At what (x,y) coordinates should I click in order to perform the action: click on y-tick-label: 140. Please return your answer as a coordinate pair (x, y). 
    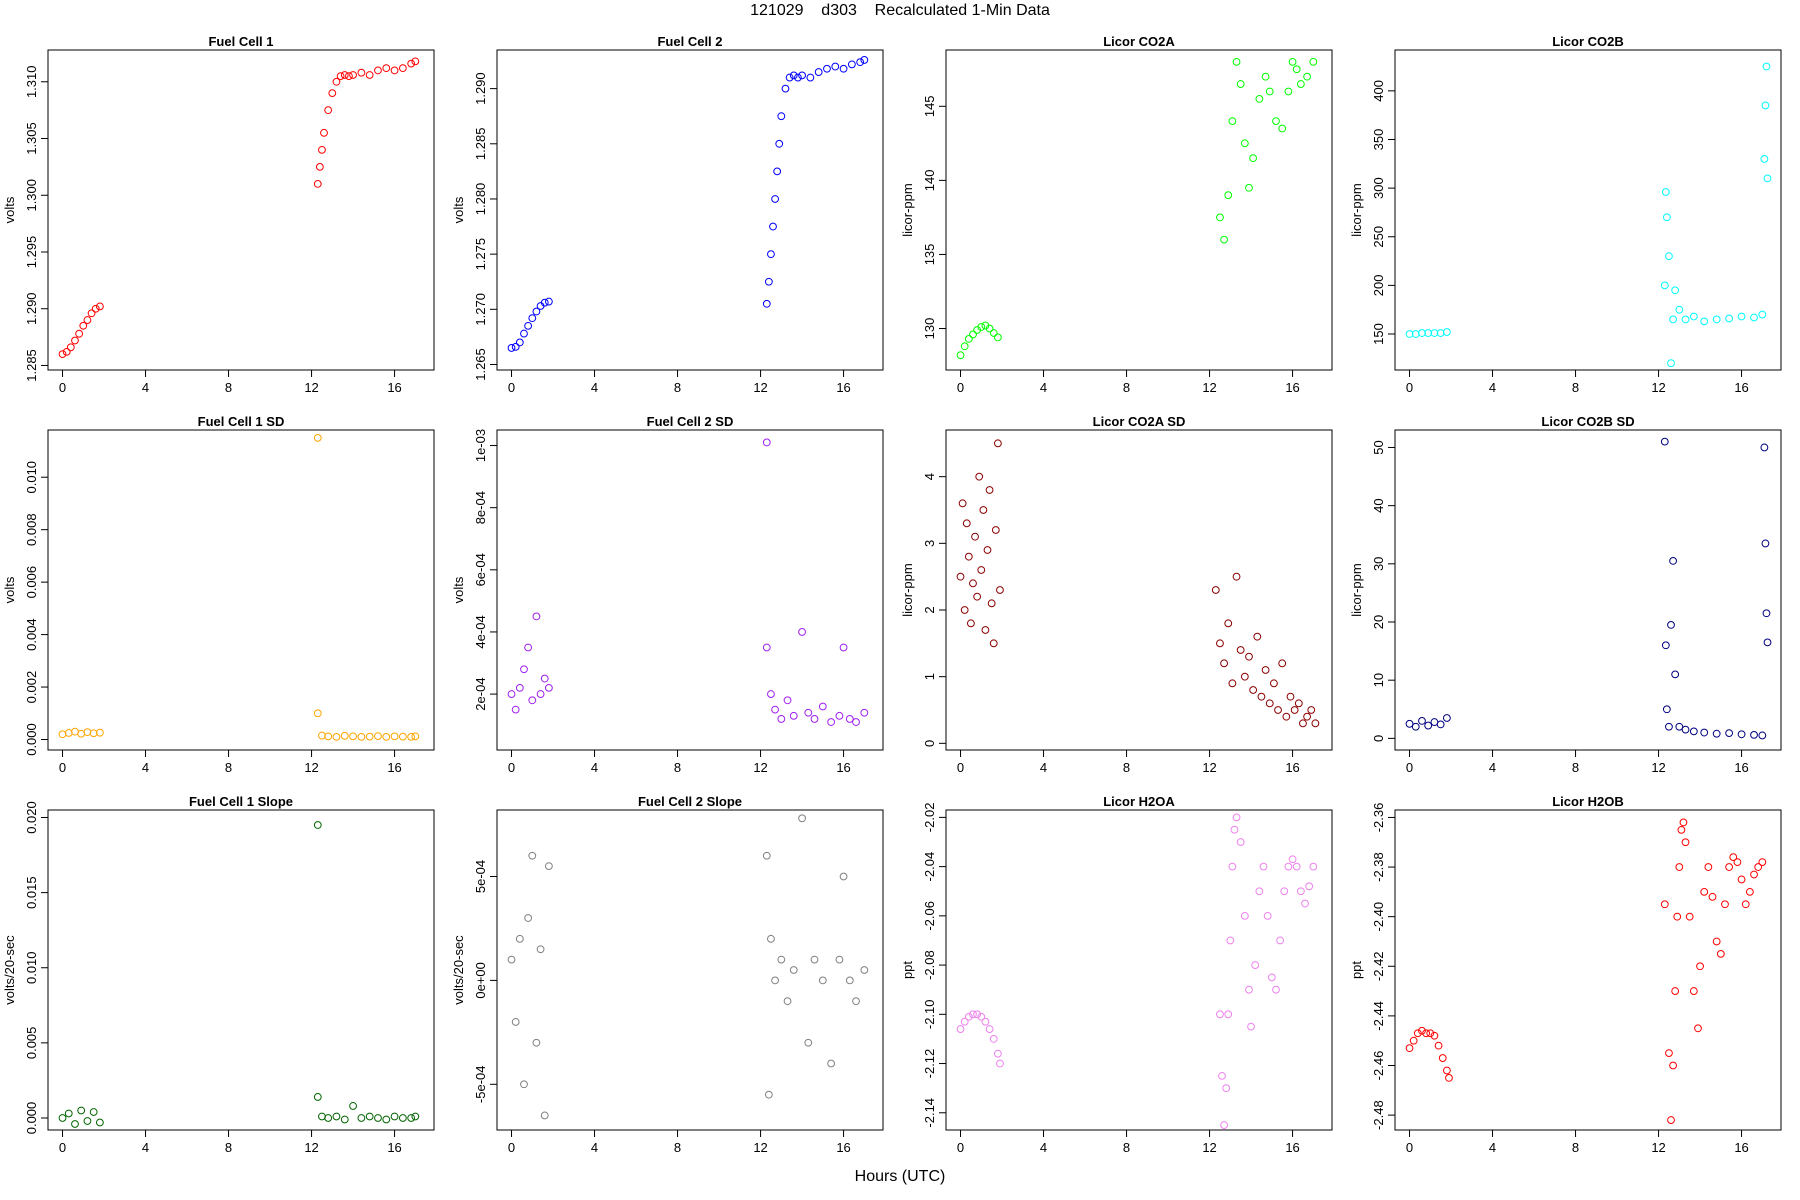
    Looking at the image, I should click on (929, 181).